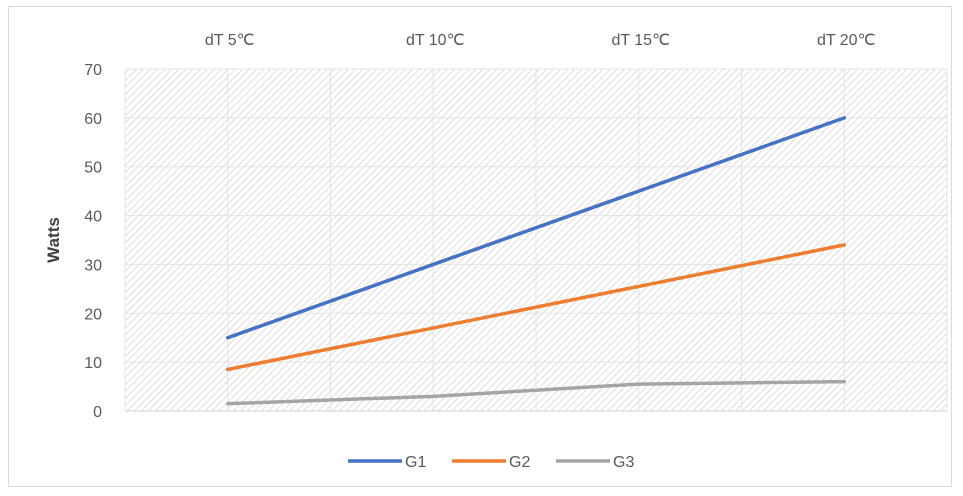  What do you see at coordinates (846, 40) in the screenshot?
I see `category-label: dT 20℃` at bounding box center [846, 40].